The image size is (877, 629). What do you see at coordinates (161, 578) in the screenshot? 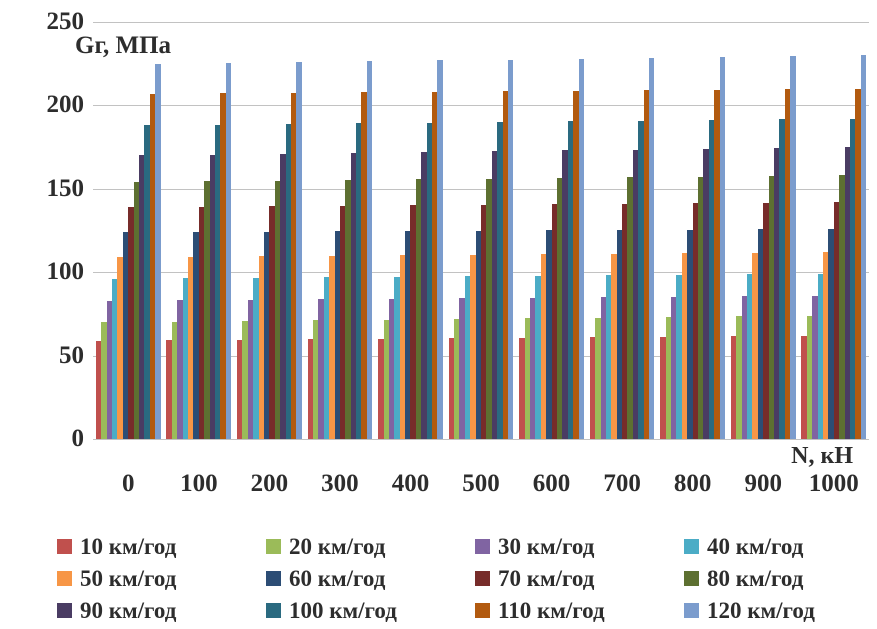
I see `legend-item: 50 км/год` at bounding box center [161, 578].